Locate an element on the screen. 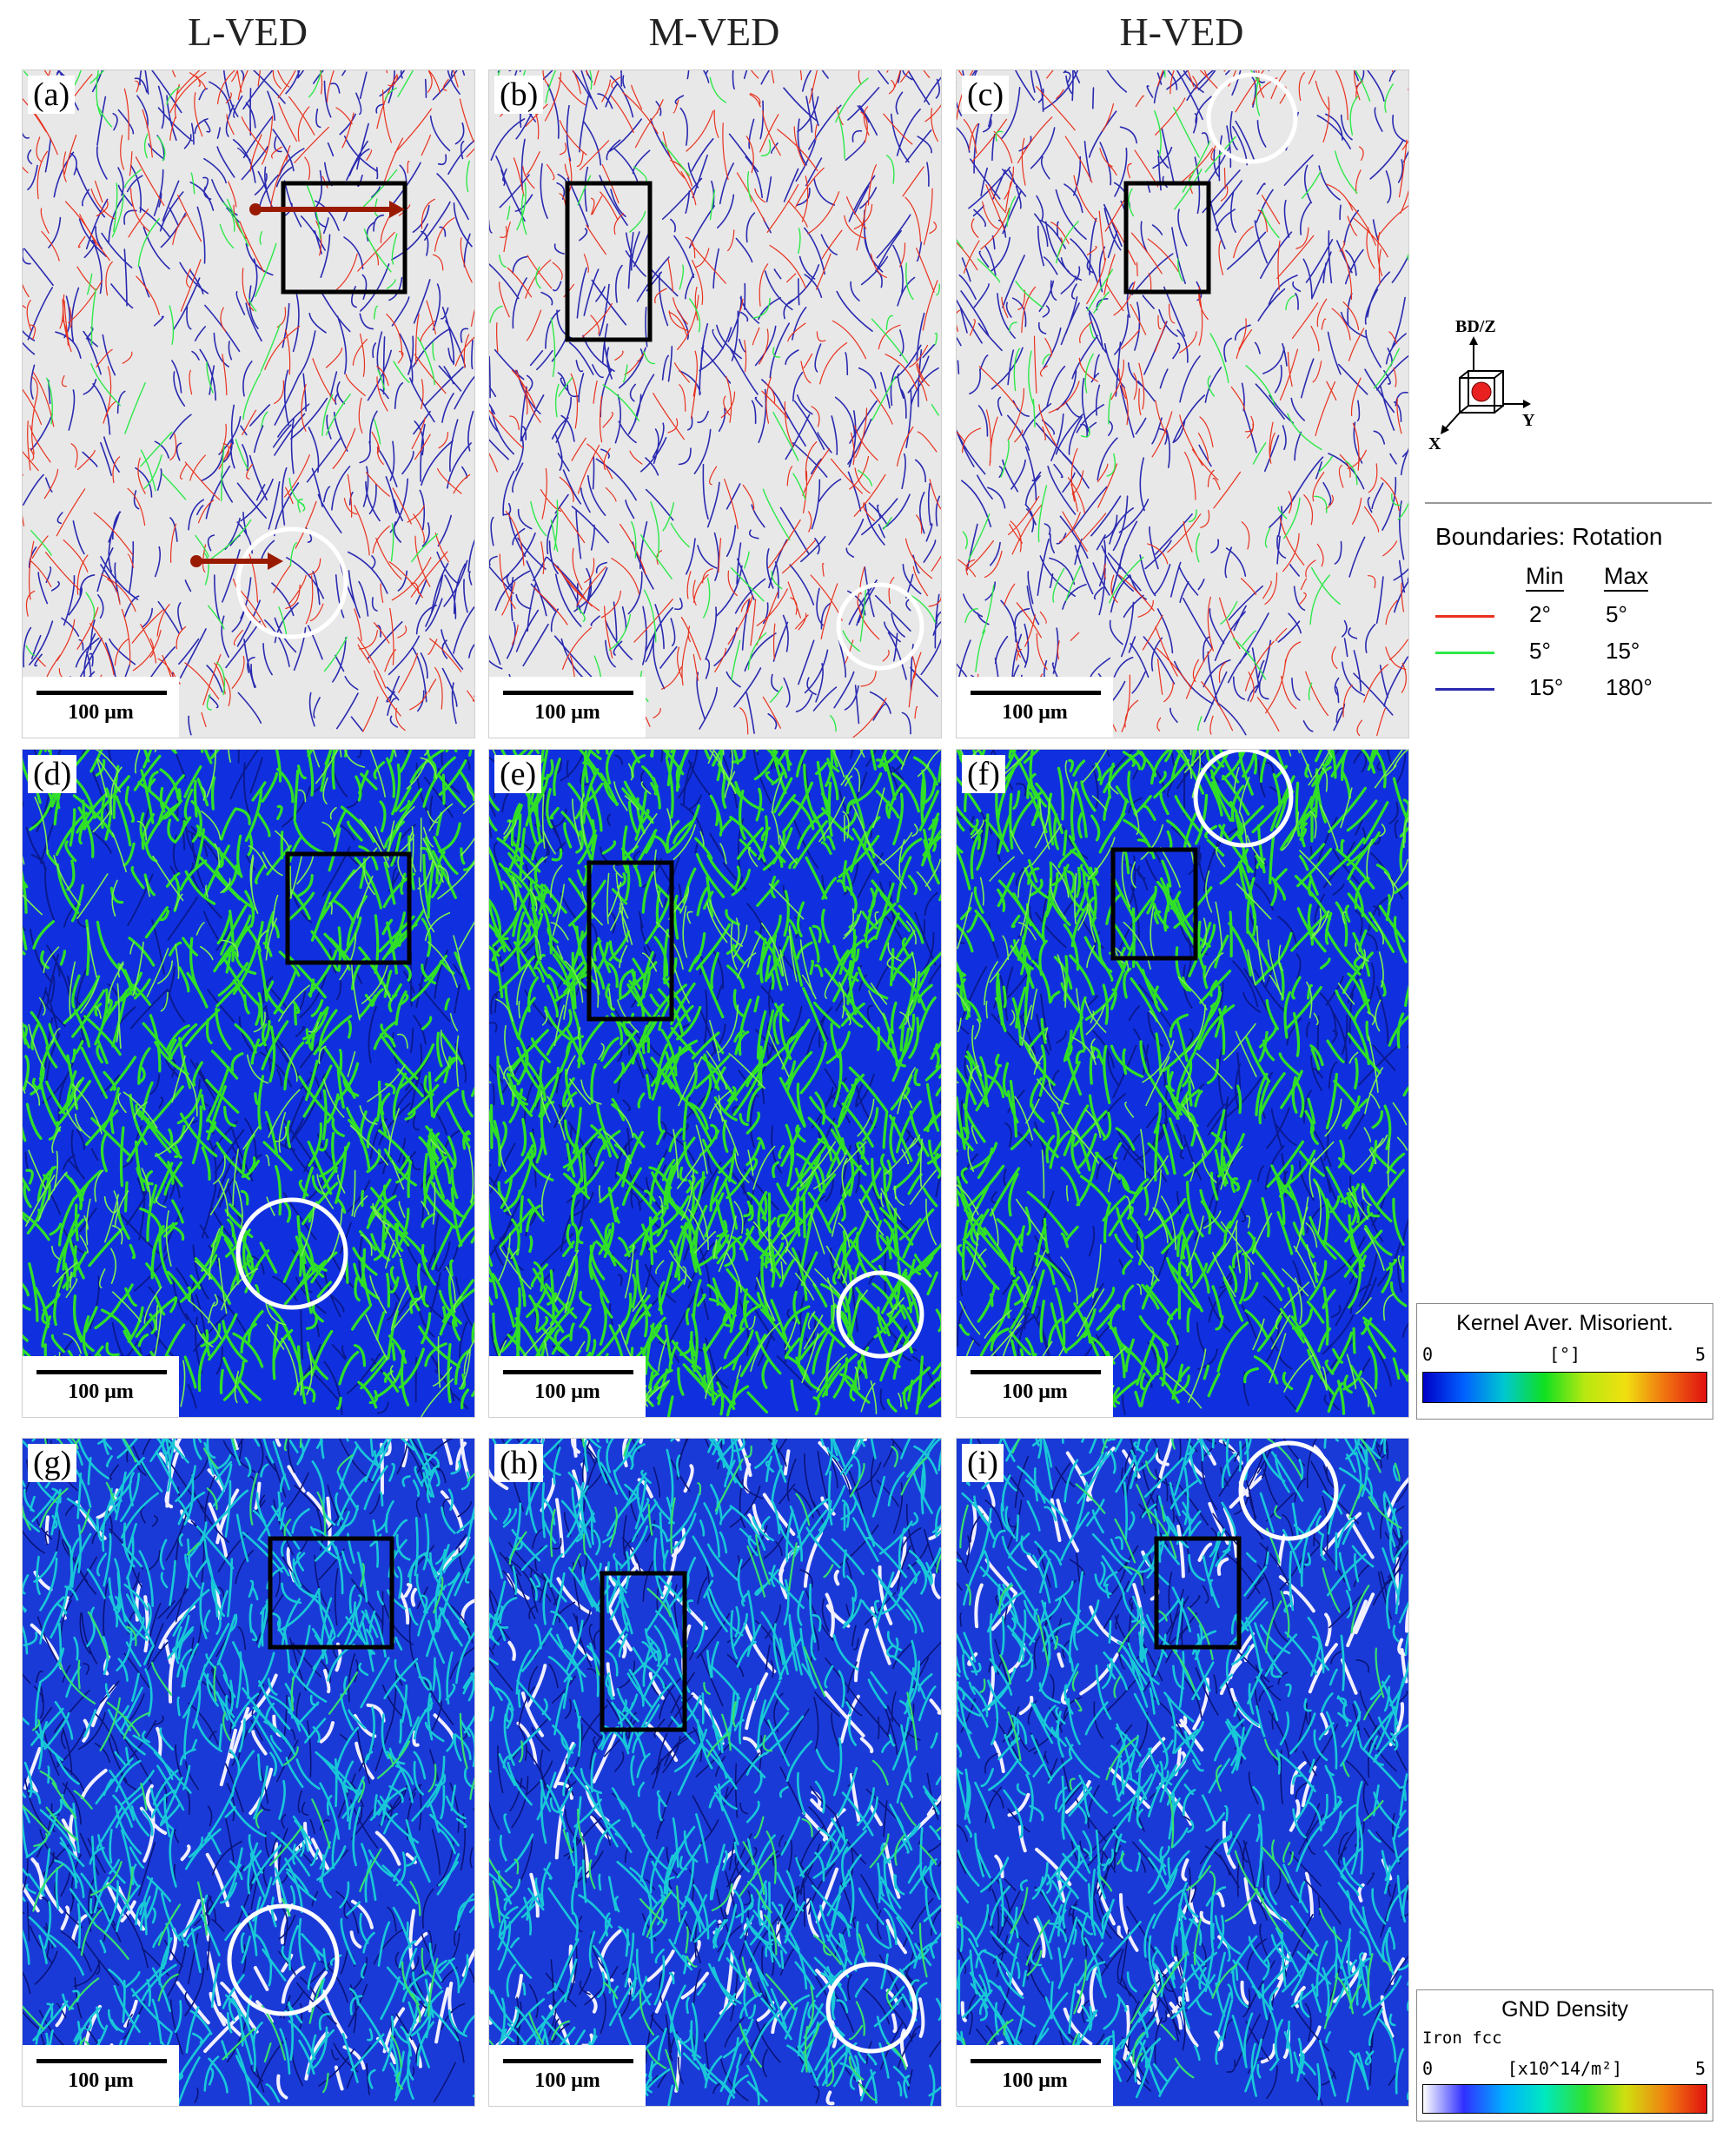 The height and width of the screenshot is (2138, 1736). micrograph-panel-d: (d) 100 μm is located at coordinates (248, 1083).